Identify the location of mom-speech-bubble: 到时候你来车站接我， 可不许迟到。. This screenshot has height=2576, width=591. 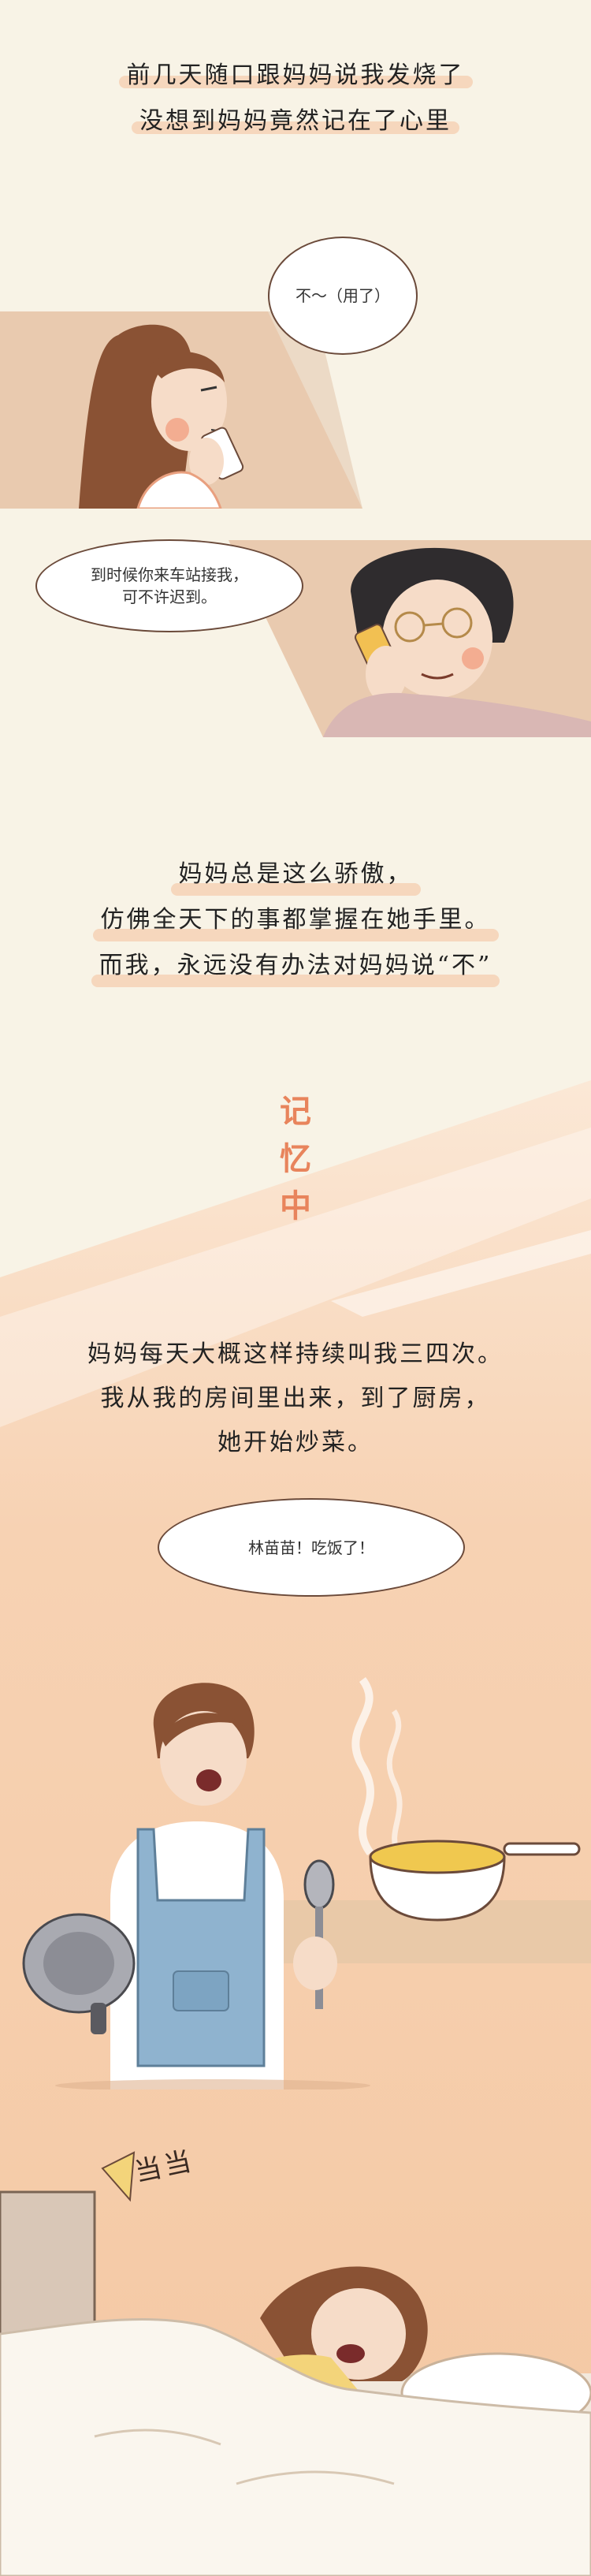
(169, 585).